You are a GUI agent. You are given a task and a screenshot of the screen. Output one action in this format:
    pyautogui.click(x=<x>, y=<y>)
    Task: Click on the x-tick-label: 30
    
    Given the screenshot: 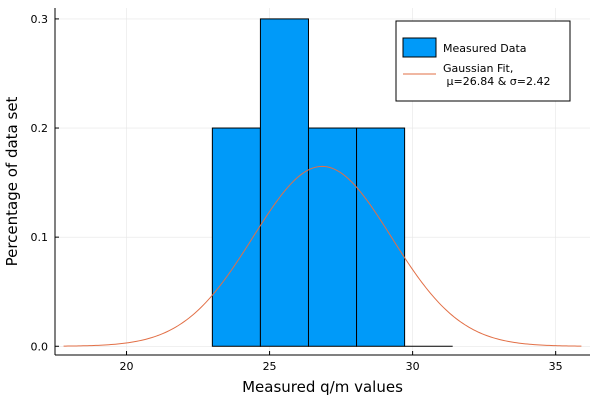 What is the action you would take?
    pyautogui.click(x=413, y=366)
    